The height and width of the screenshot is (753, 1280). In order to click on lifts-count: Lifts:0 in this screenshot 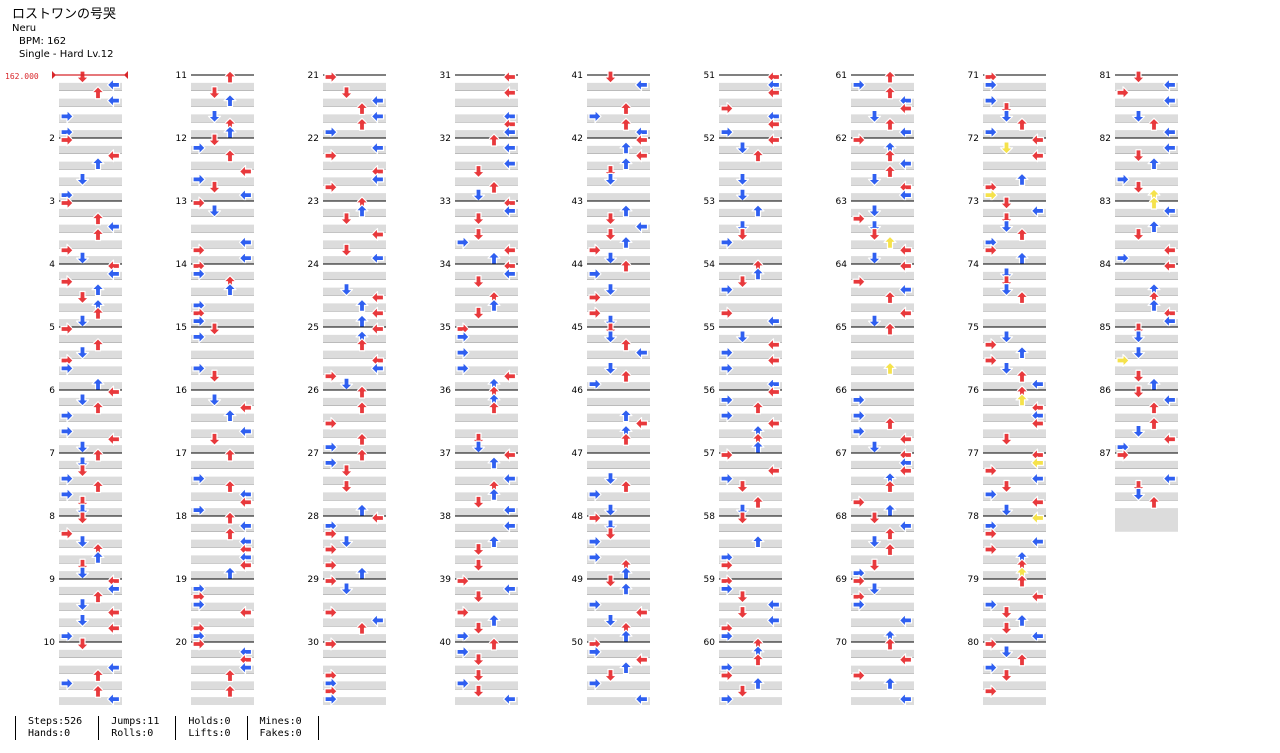, I will do `click(209, 733)`.